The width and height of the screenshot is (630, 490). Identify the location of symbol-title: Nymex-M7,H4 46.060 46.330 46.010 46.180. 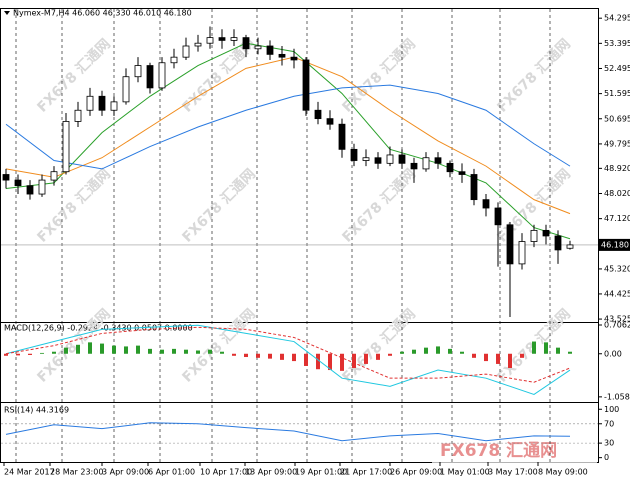
(102, 13).